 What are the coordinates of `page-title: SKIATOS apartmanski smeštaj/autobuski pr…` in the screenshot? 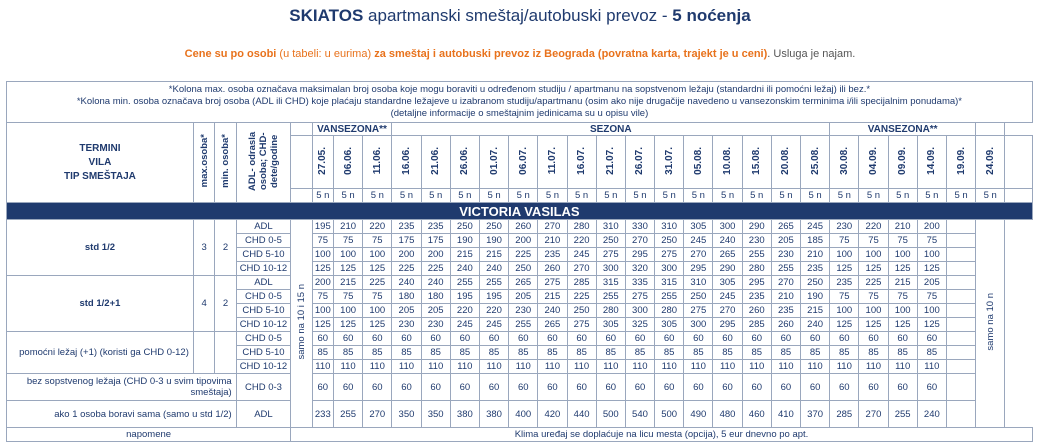 It's located at (520, 15).